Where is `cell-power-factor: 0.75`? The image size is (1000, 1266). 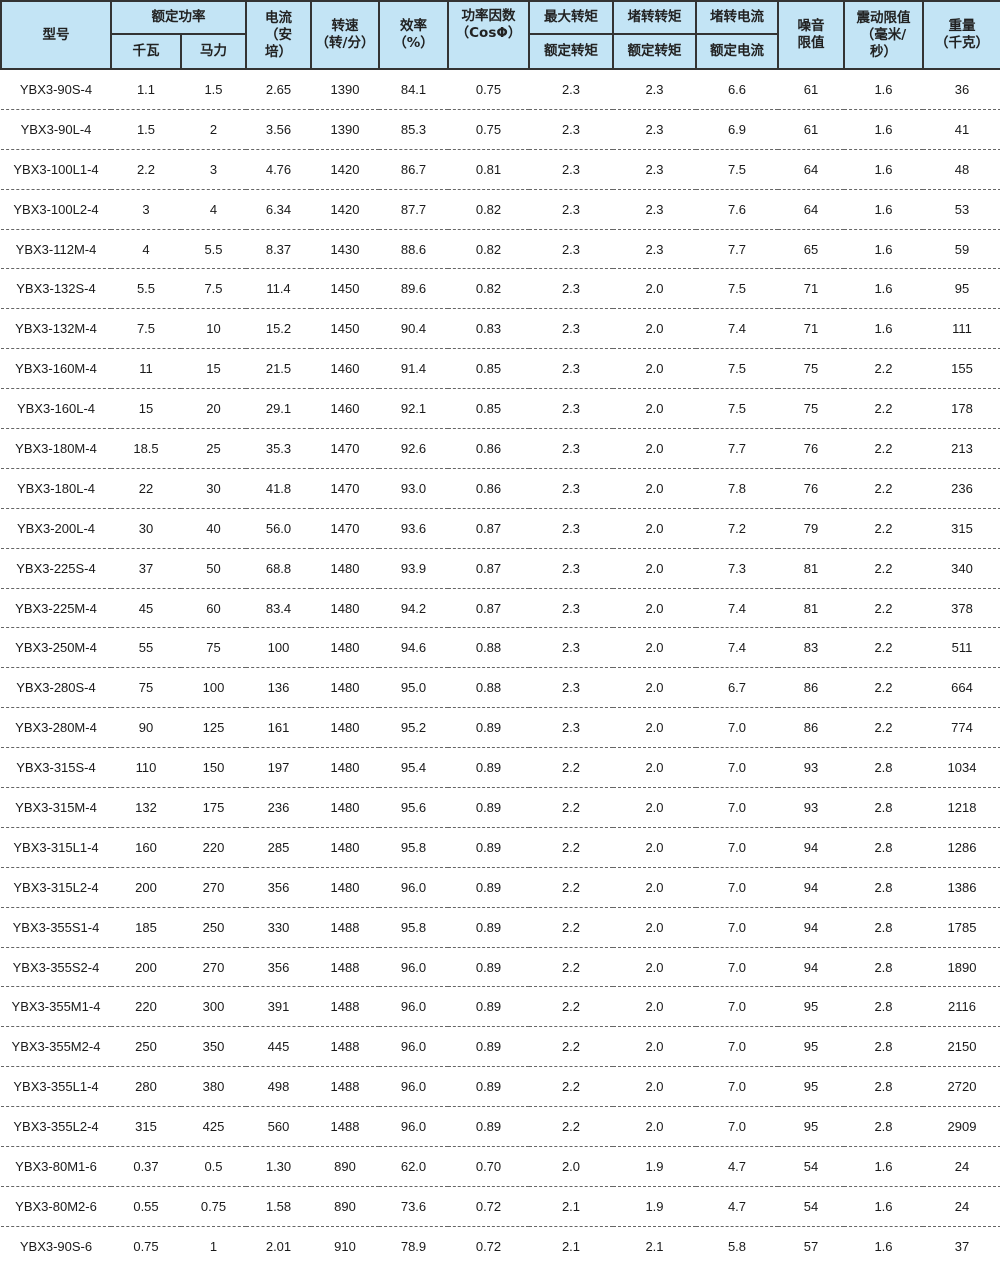
cell-power-factor: 0.75 is located at coordinates (488, 129).